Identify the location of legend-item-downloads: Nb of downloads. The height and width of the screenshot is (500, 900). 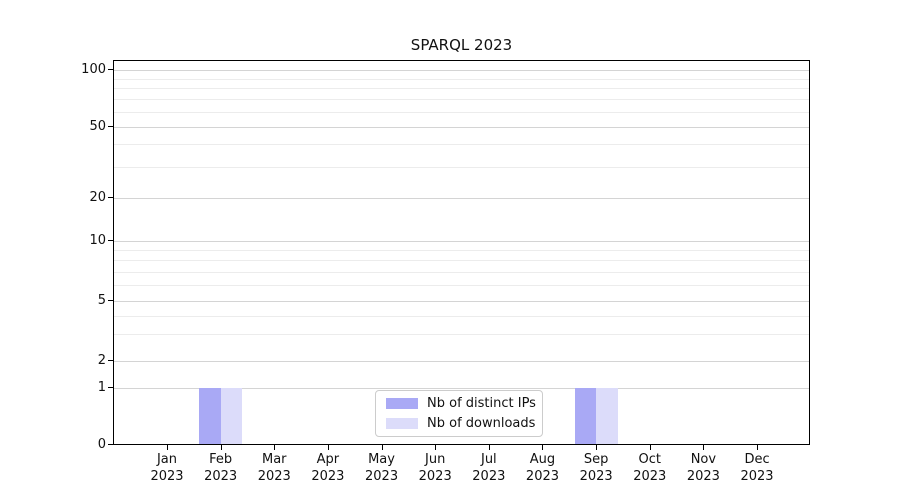
(459, 423).